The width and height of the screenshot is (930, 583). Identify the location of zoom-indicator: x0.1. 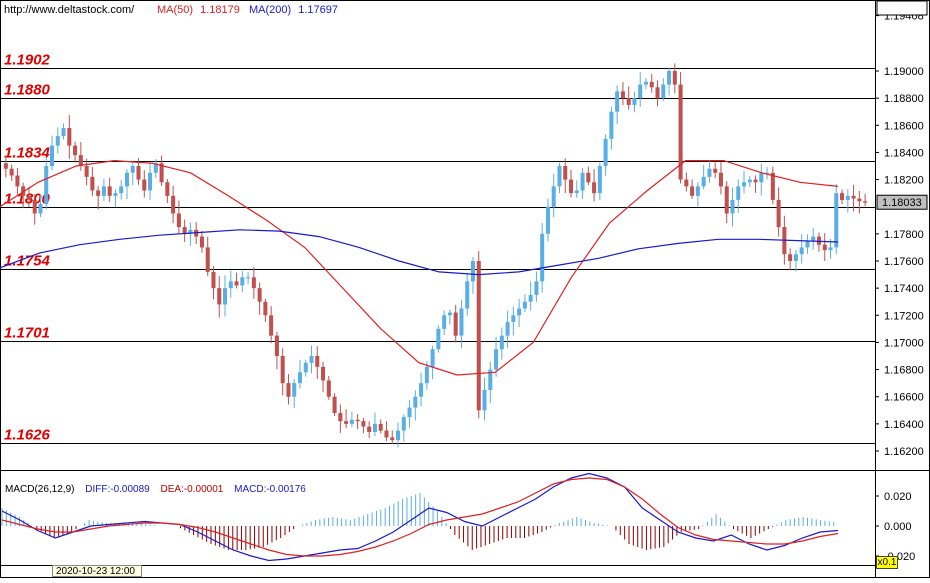
(887, 562).